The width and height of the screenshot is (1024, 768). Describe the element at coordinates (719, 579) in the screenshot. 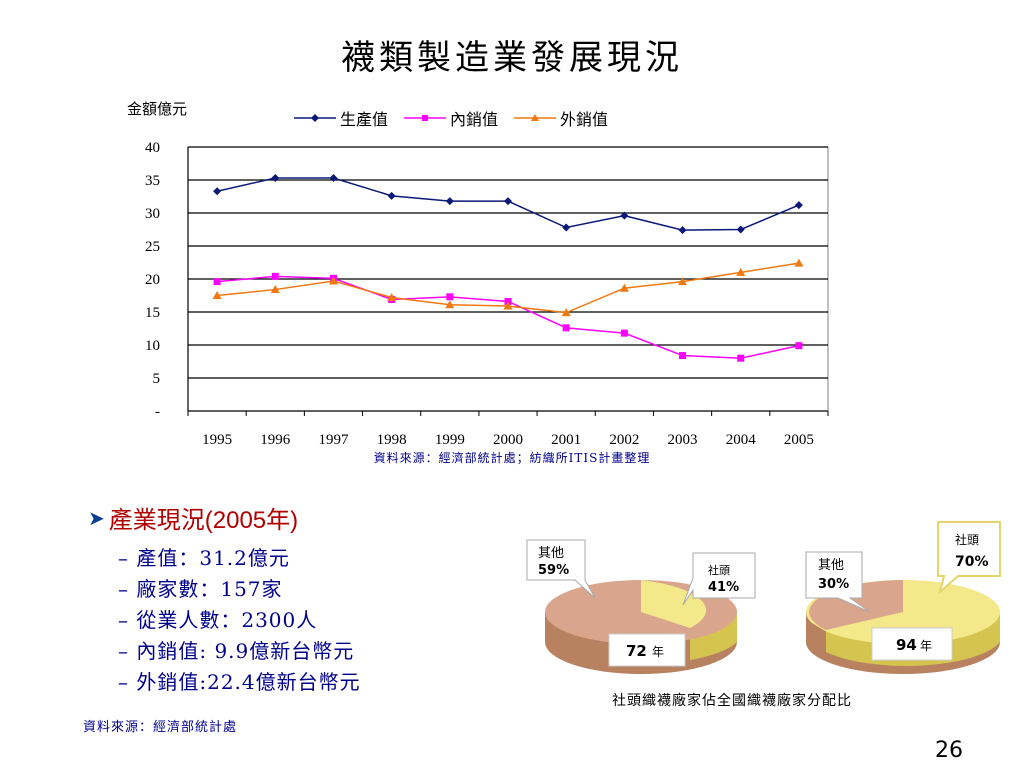

I see `pie1-callout-shetou` at that location.